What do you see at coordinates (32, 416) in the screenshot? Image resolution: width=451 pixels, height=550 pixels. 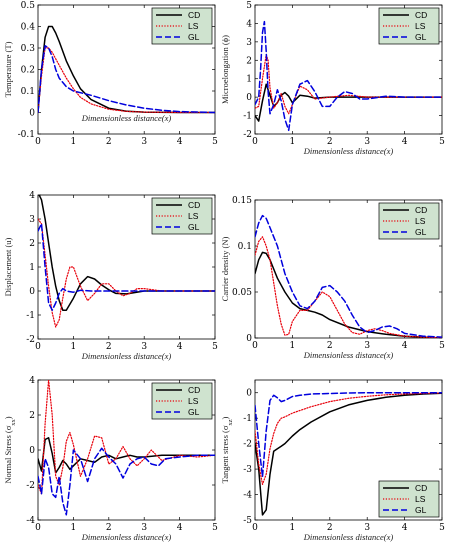 I see `y-tick-label: 2` at bounding box center [32, 416].